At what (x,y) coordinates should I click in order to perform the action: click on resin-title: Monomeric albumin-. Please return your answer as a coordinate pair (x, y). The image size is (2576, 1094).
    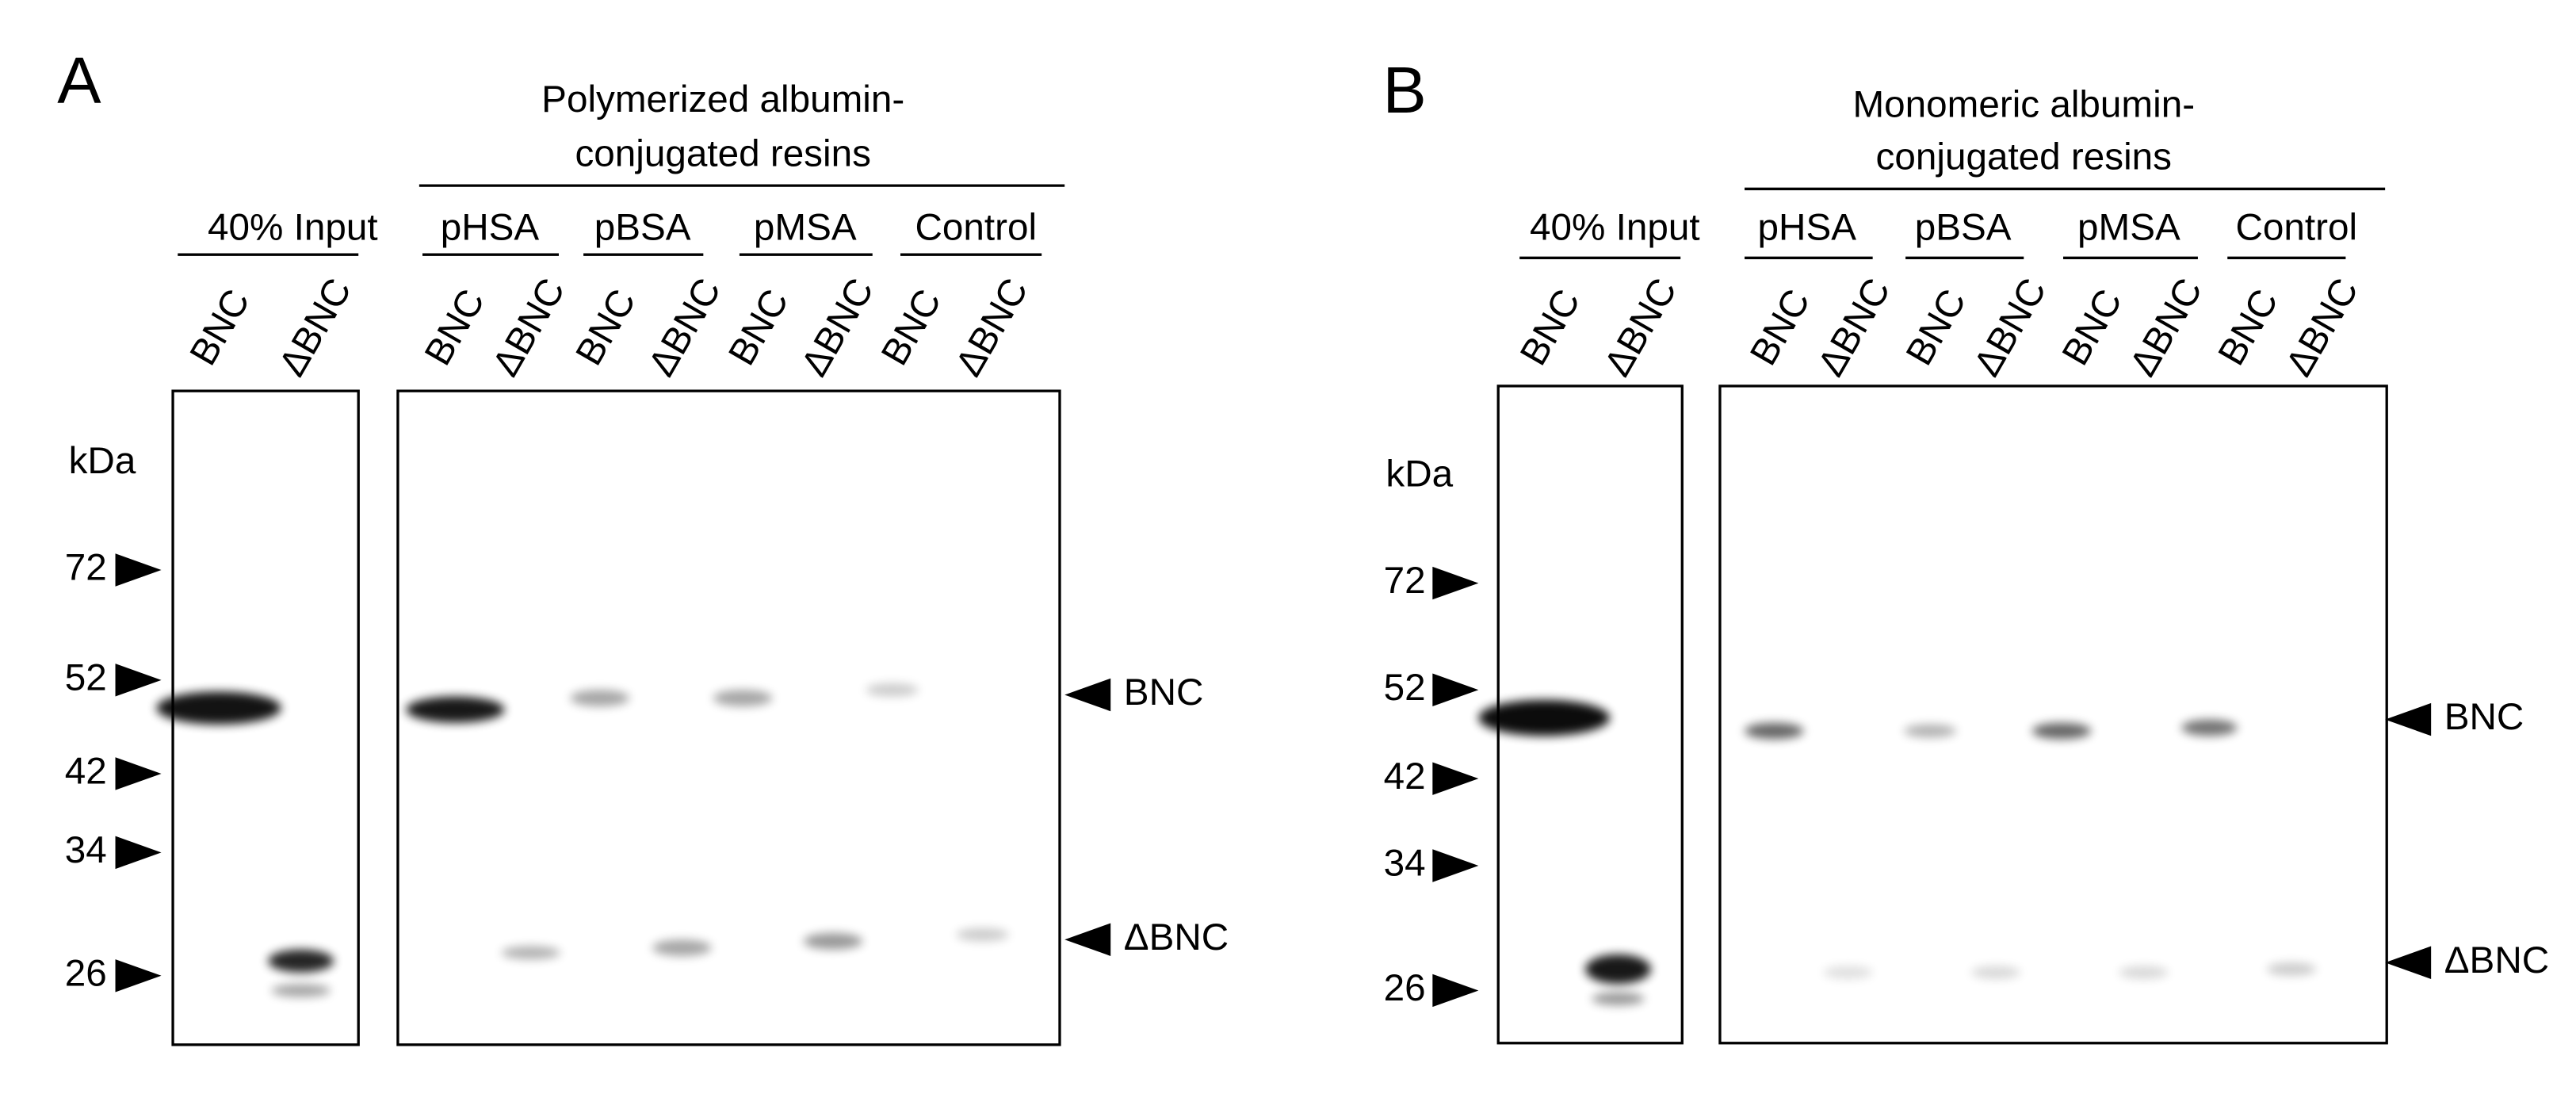
    Looking at the image, I should click on (2024, 104).